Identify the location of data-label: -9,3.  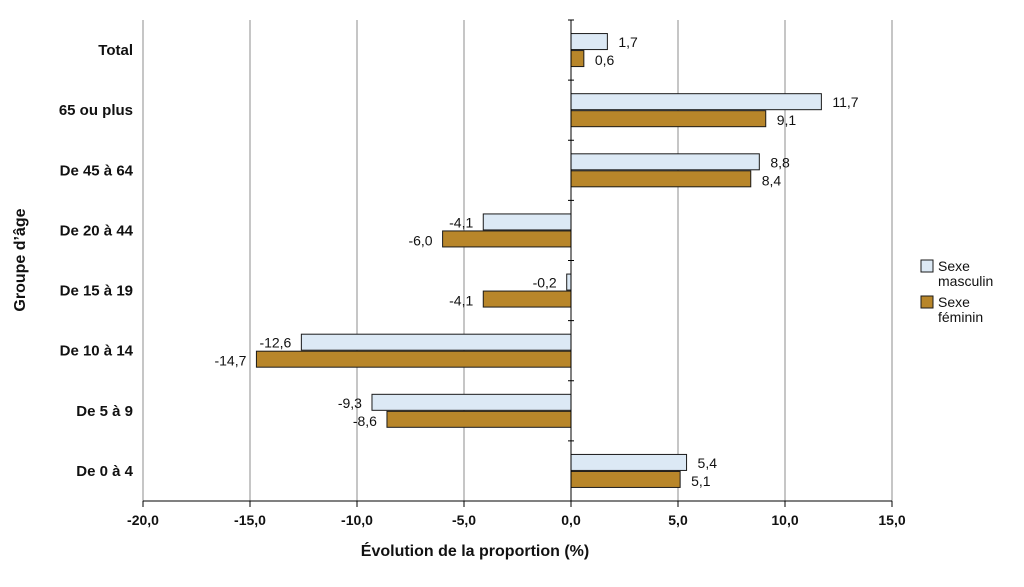
(350, 403).